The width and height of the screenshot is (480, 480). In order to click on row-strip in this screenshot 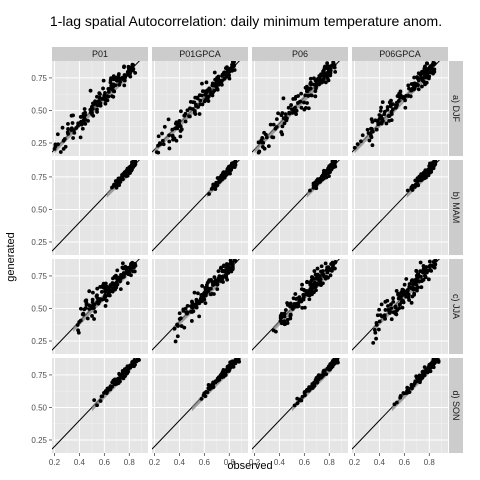, I will do `click(456, 108)`.